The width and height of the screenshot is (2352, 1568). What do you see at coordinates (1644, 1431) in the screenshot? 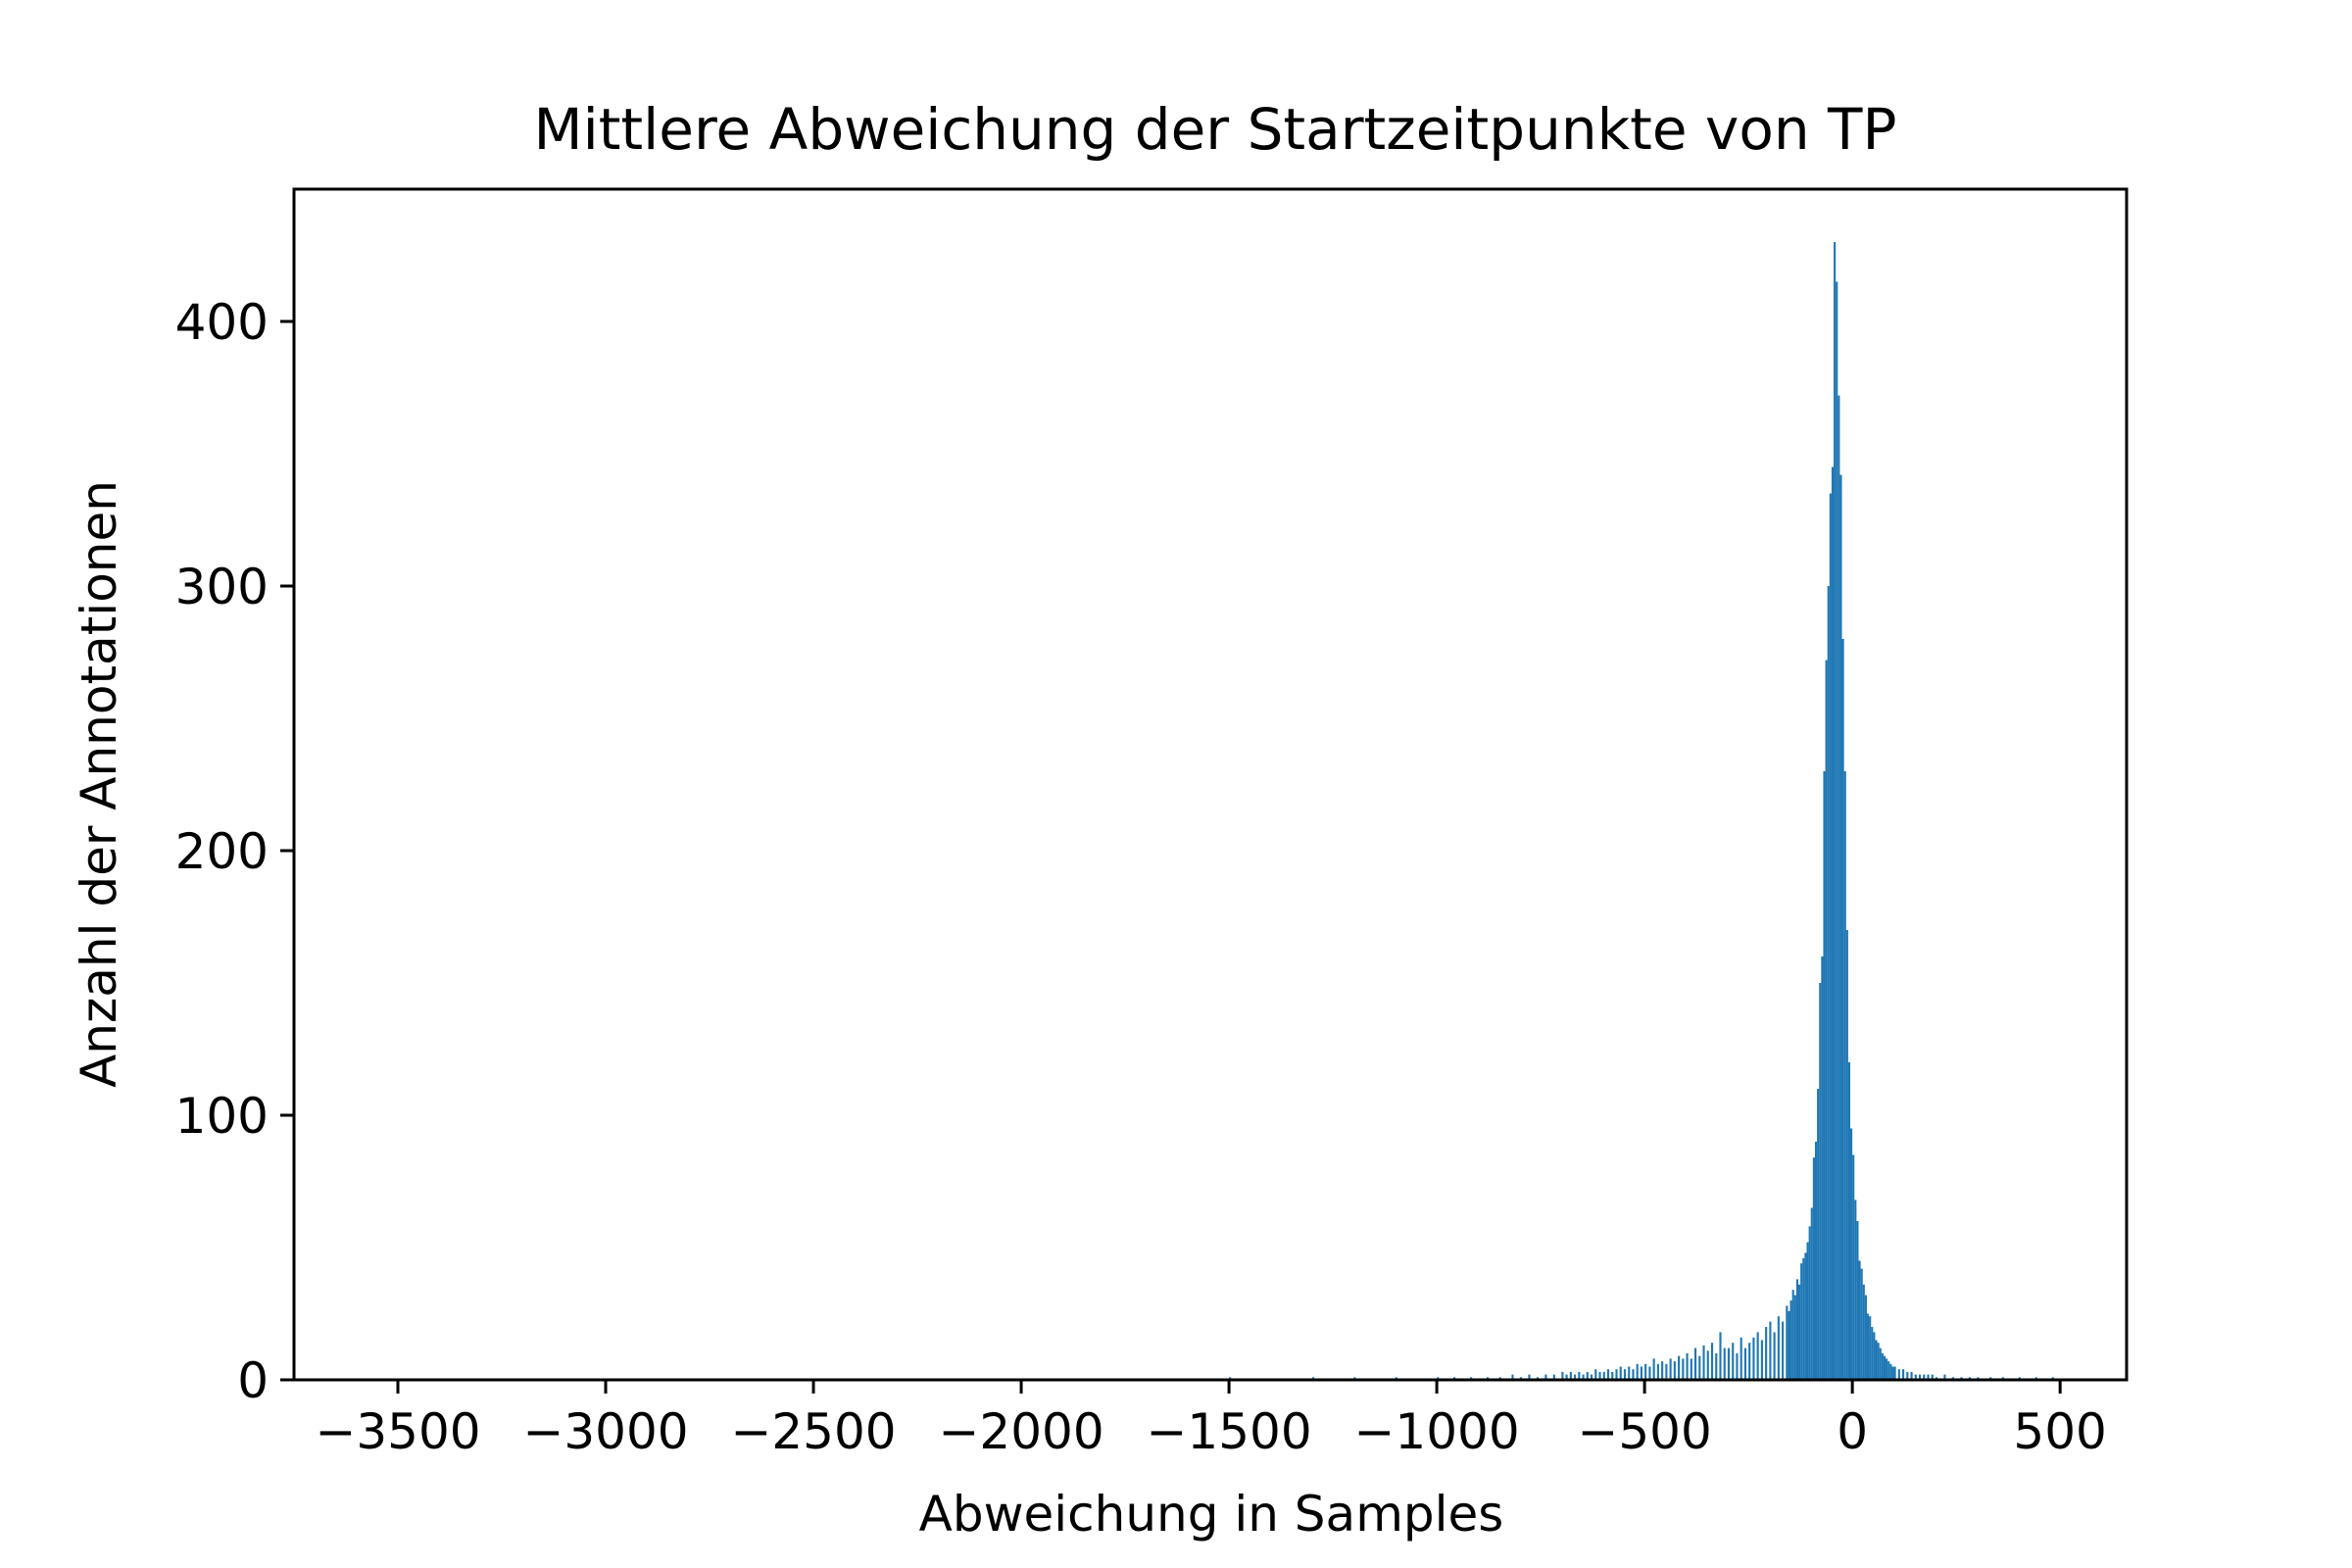
I see `x-tick-label: −500` at bounding box center [1644, 1431].